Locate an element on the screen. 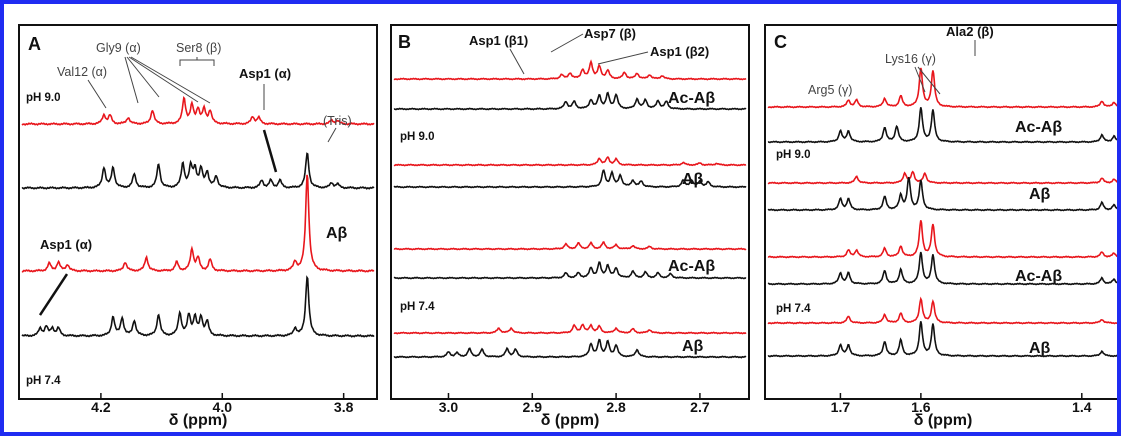 Image resolution: width=1121 pixels, height=436 pixels. panel-a-ann-ser8: Ser8 (β) is located at coordinates (198, 48).